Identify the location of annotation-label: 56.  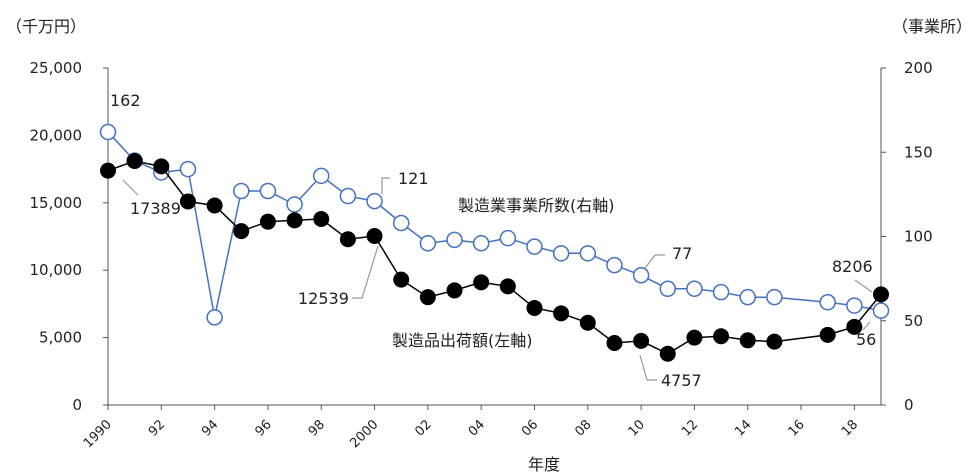
(866, 339).